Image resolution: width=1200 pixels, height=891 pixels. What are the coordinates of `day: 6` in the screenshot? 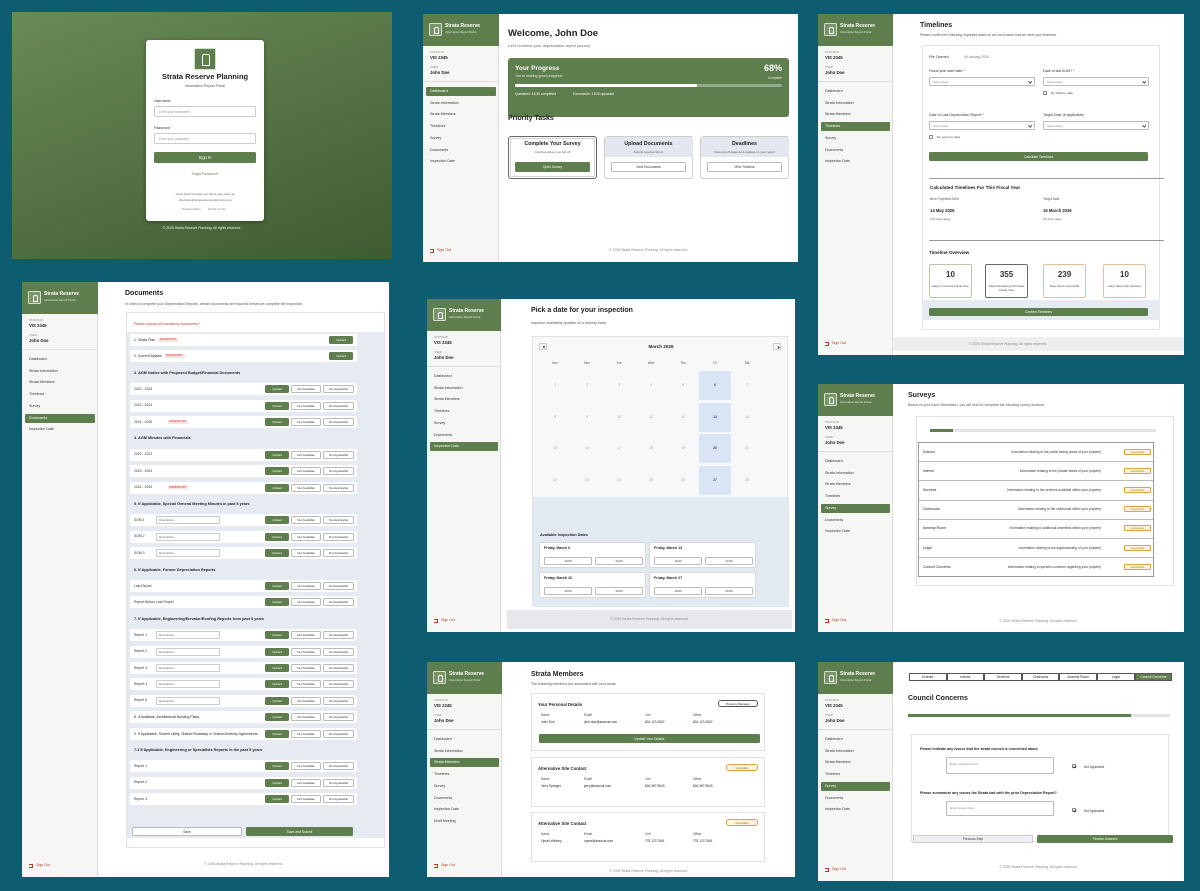 It's located at (715, 385).